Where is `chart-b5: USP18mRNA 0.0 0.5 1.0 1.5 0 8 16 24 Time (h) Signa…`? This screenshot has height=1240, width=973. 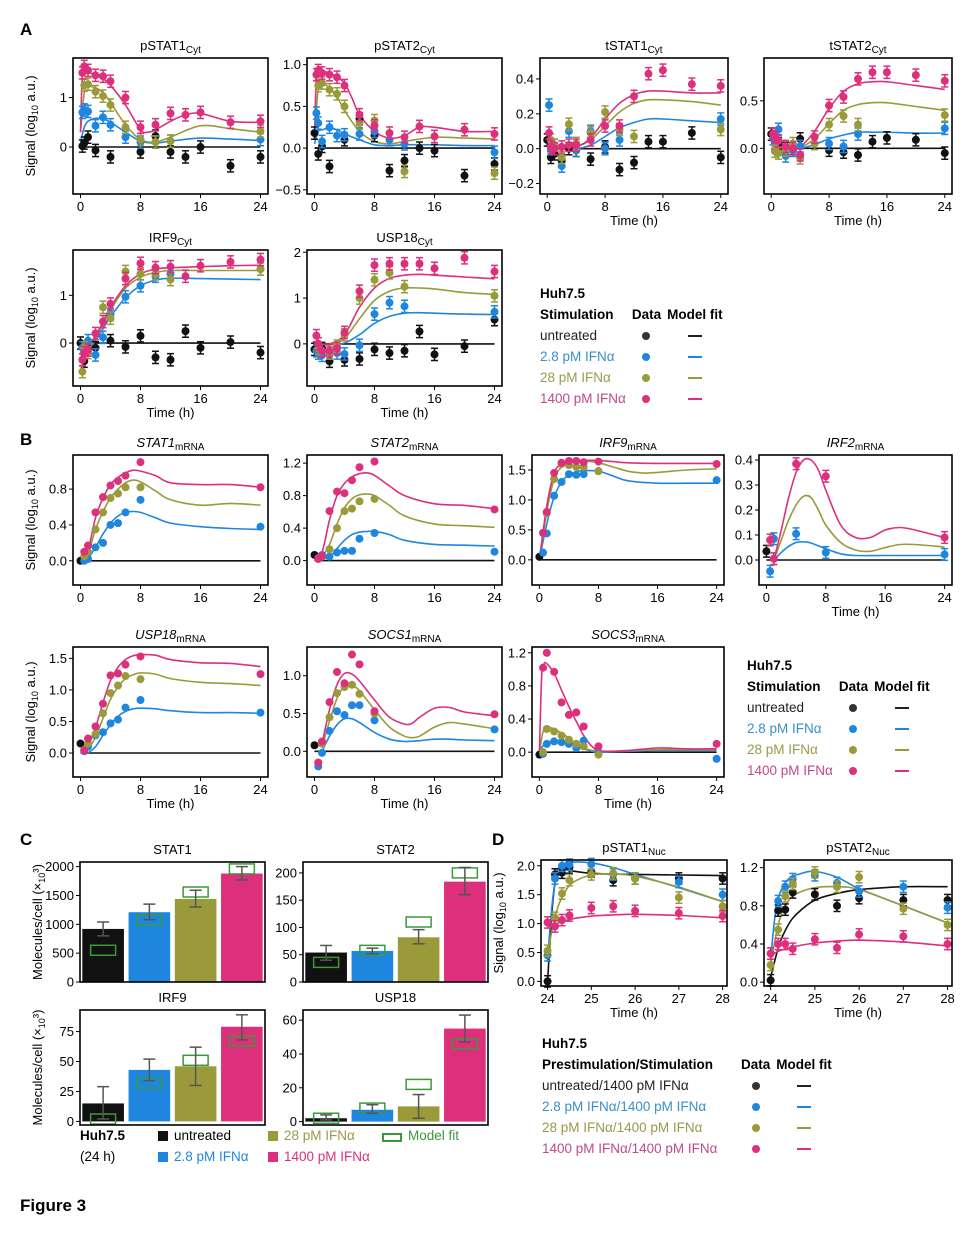 chart-b5: USP18mRNA 0.0 0.5 1.0 1.5 0 8 16 24 Time (h) Signa… is located at coordinates (146, 719).